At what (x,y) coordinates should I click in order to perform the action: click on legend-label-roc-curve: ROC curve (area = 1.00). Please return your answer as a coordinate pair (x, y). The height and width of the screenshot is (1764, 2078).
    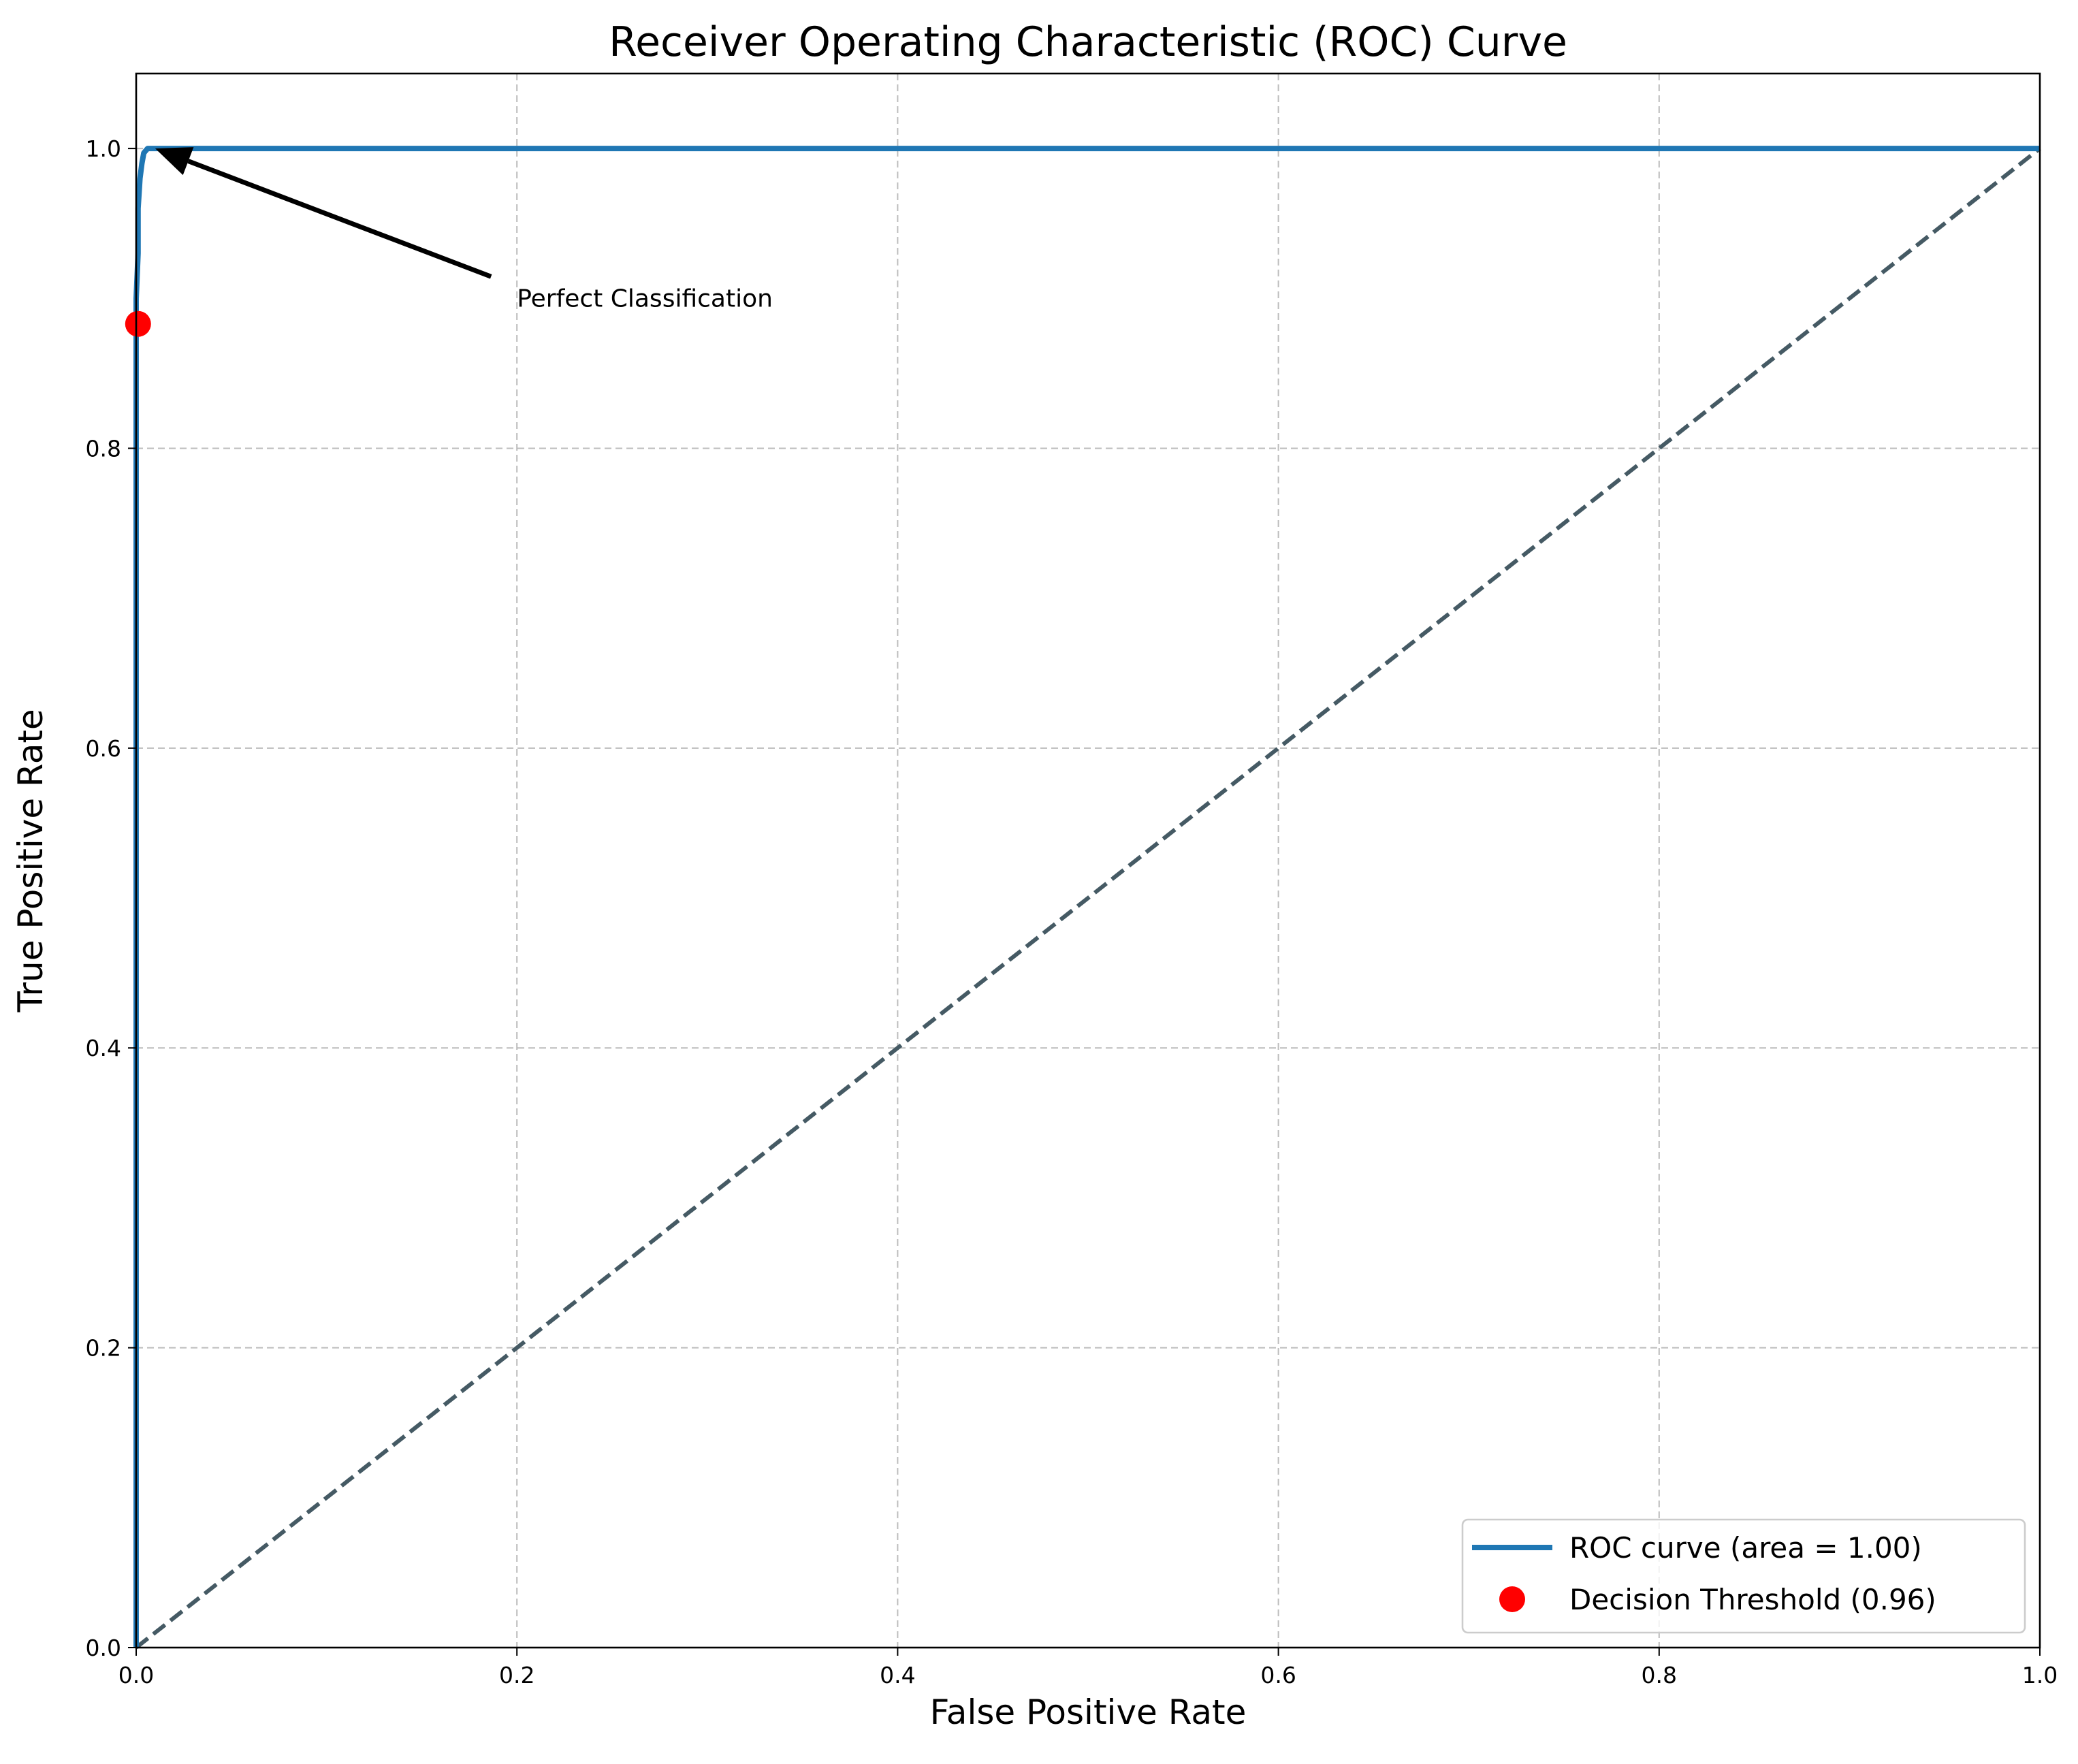
    Looking at the image, I should click on (1745, 1548).